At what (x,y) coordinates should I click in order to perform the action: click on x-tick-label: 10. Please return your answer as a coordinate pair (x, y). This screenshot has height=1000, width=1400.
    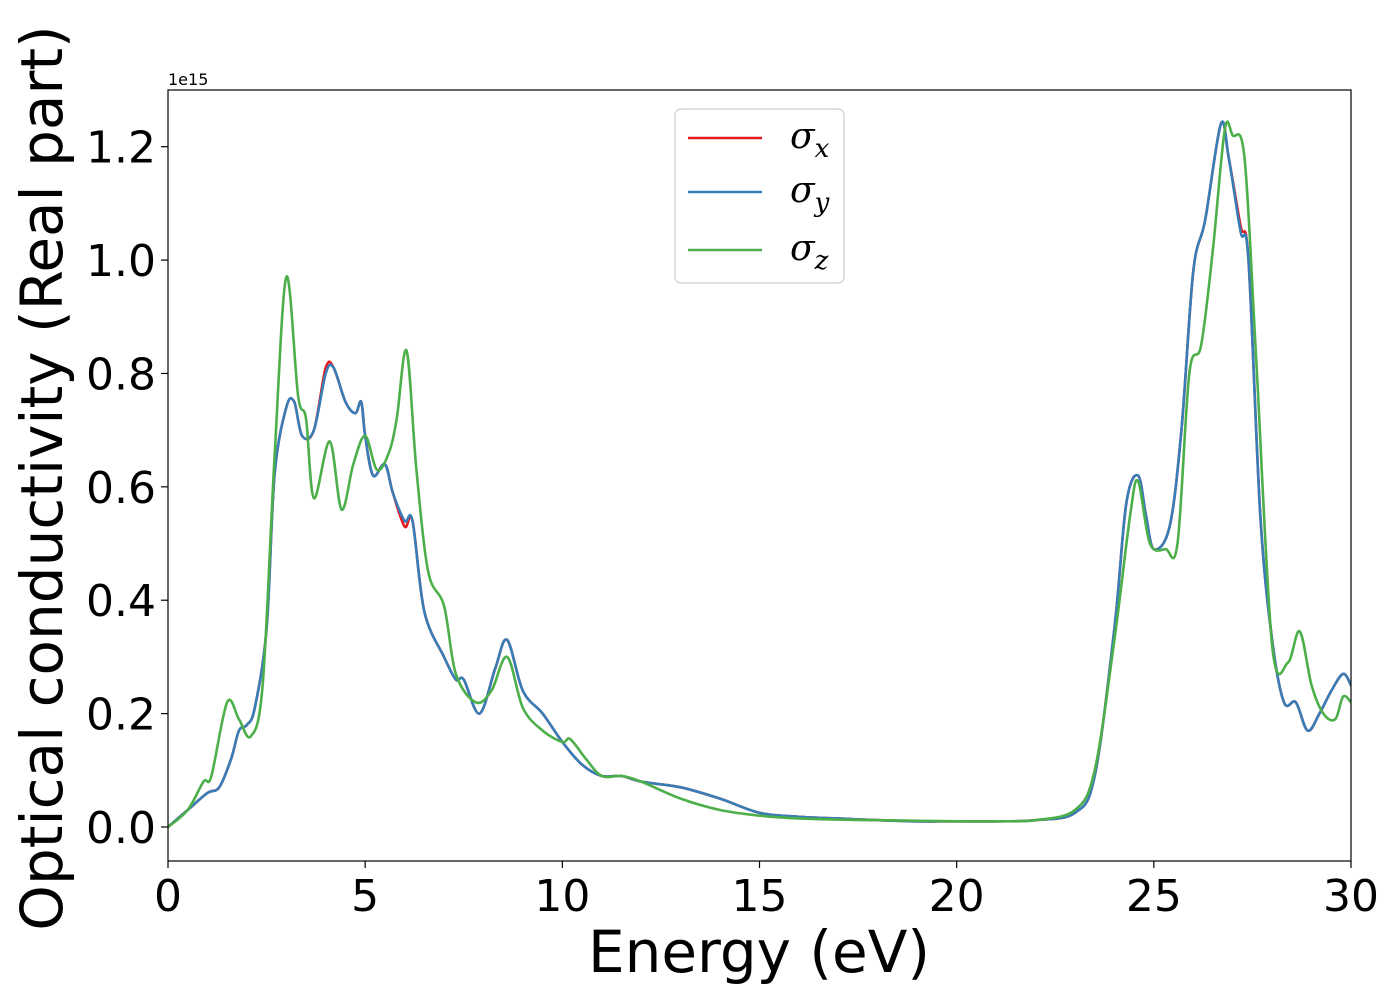
    Looking at the image, I should click on (562, 896).